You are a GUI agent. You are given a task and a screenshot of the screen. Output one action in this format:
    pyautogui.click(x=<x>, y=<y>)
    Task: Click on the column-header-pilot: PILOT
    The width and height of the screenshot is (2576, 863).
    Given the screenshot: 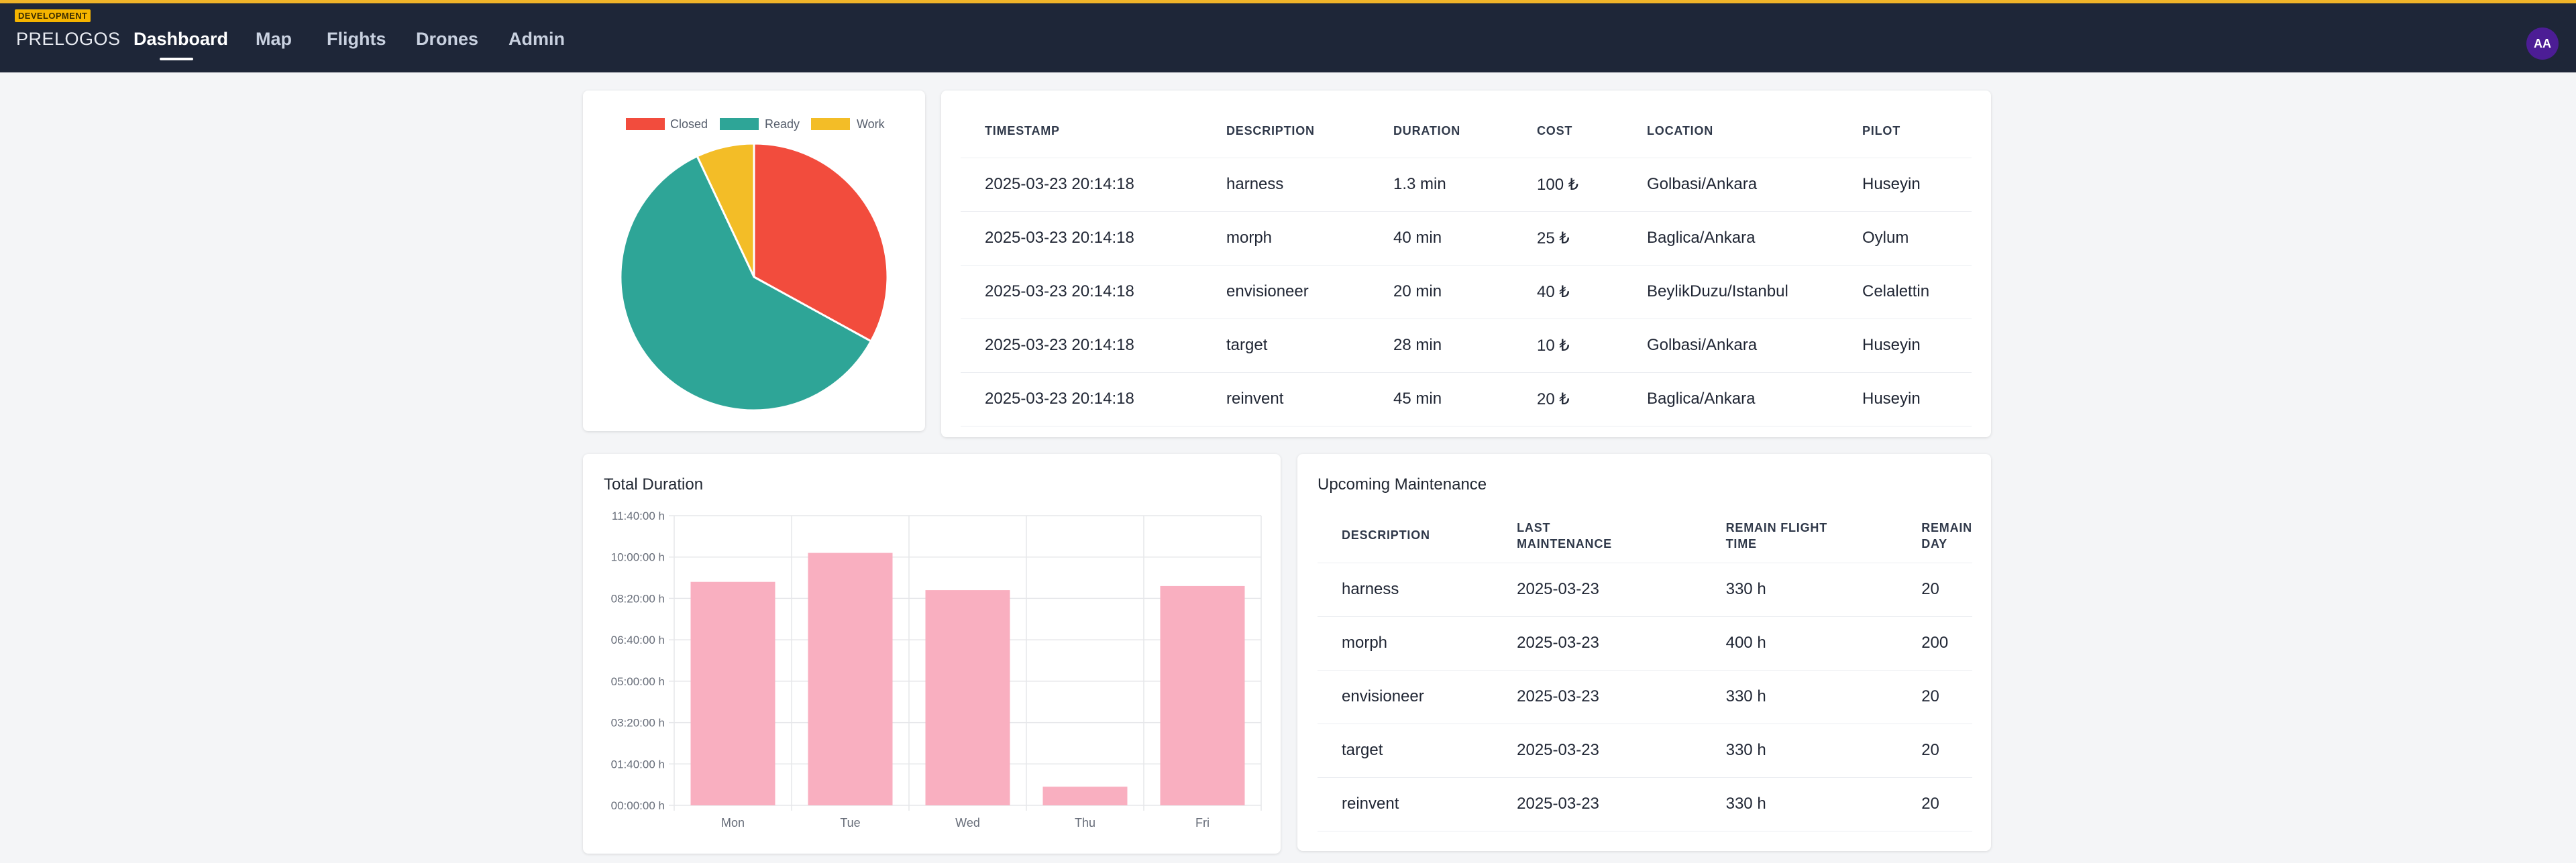 What is the action you would take?
    pyautogui.click(x=1905, y=131)
    